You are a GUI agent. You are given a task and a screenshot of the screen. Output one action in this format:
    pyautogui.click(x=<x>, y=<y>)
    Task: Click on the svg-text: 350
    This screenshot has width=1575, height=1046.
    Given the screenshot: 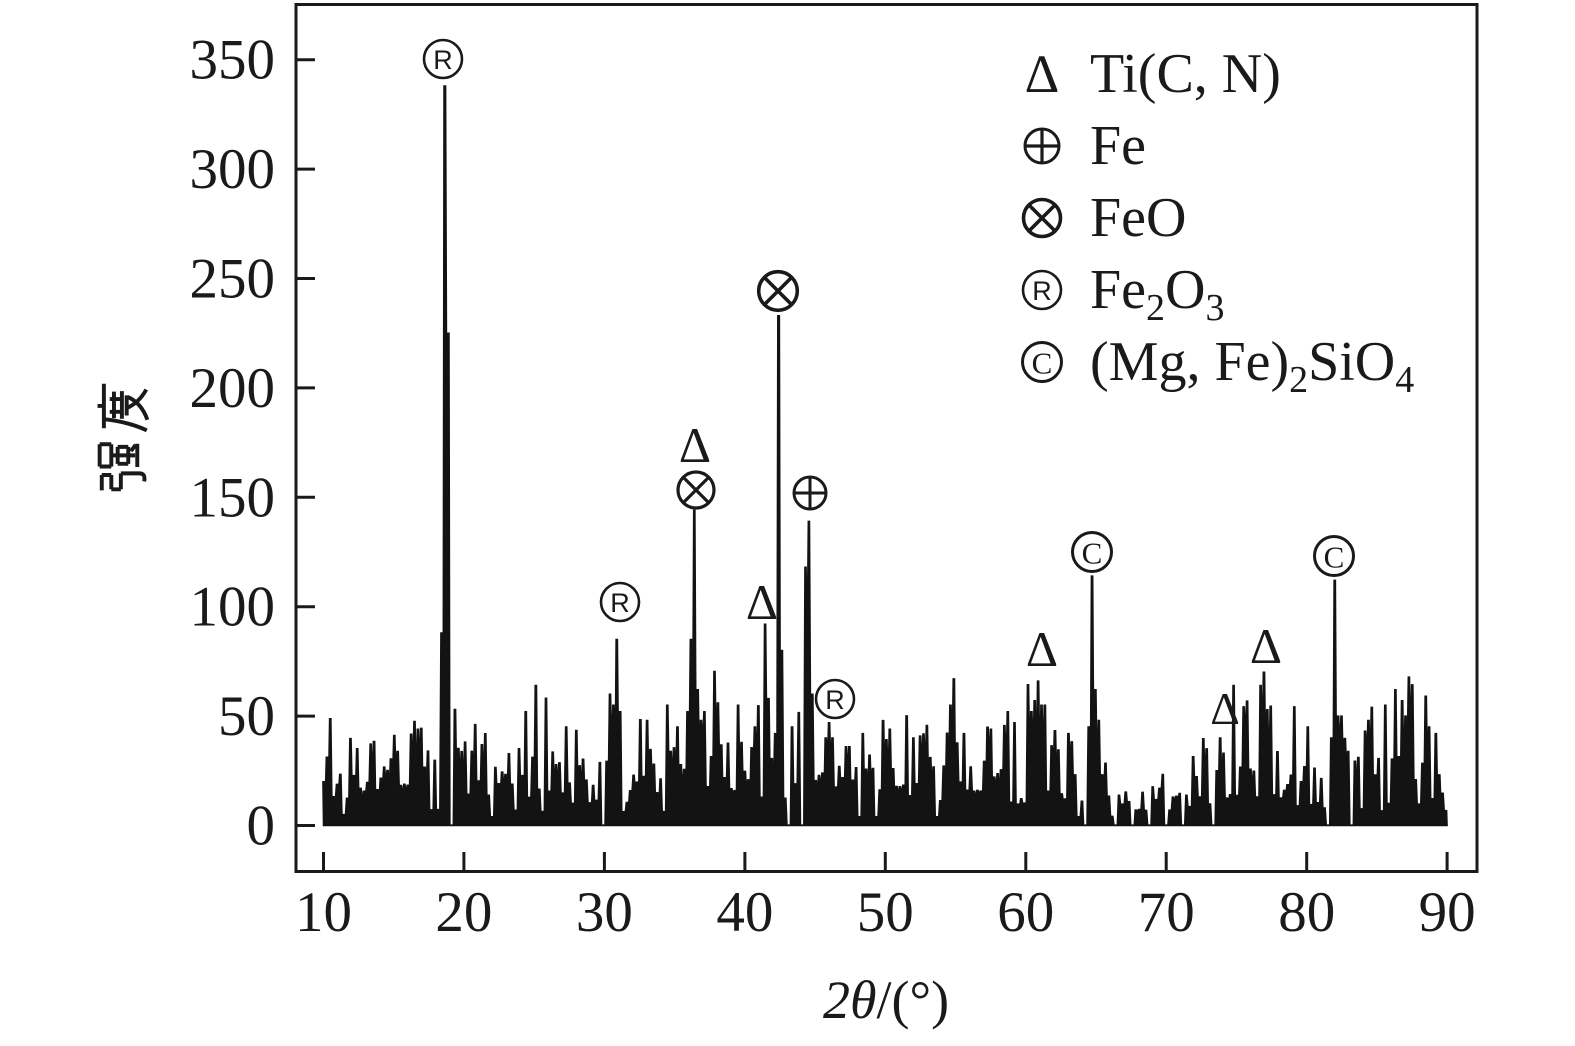 What is the action you would take?
    pyautogui.click(x=233, y=60)
    